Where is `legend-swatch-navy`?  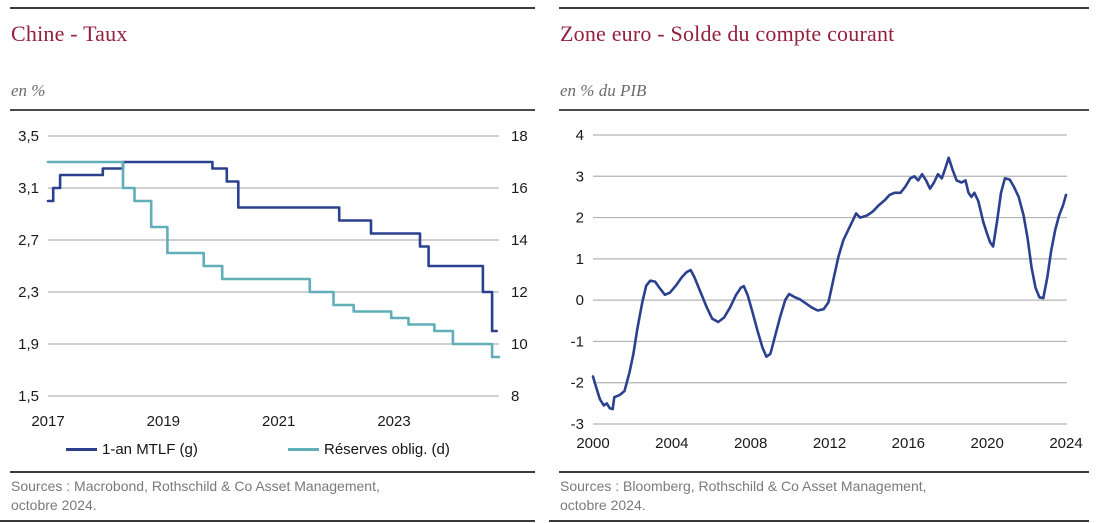
legend-swatch-navy is located at coordinates (81, 449).